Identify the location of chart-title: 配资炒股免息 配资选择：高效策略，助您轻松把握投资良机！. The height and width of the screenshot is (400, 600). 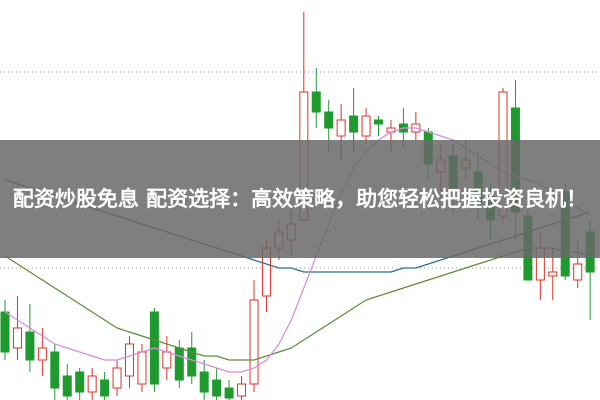
(300, 199).